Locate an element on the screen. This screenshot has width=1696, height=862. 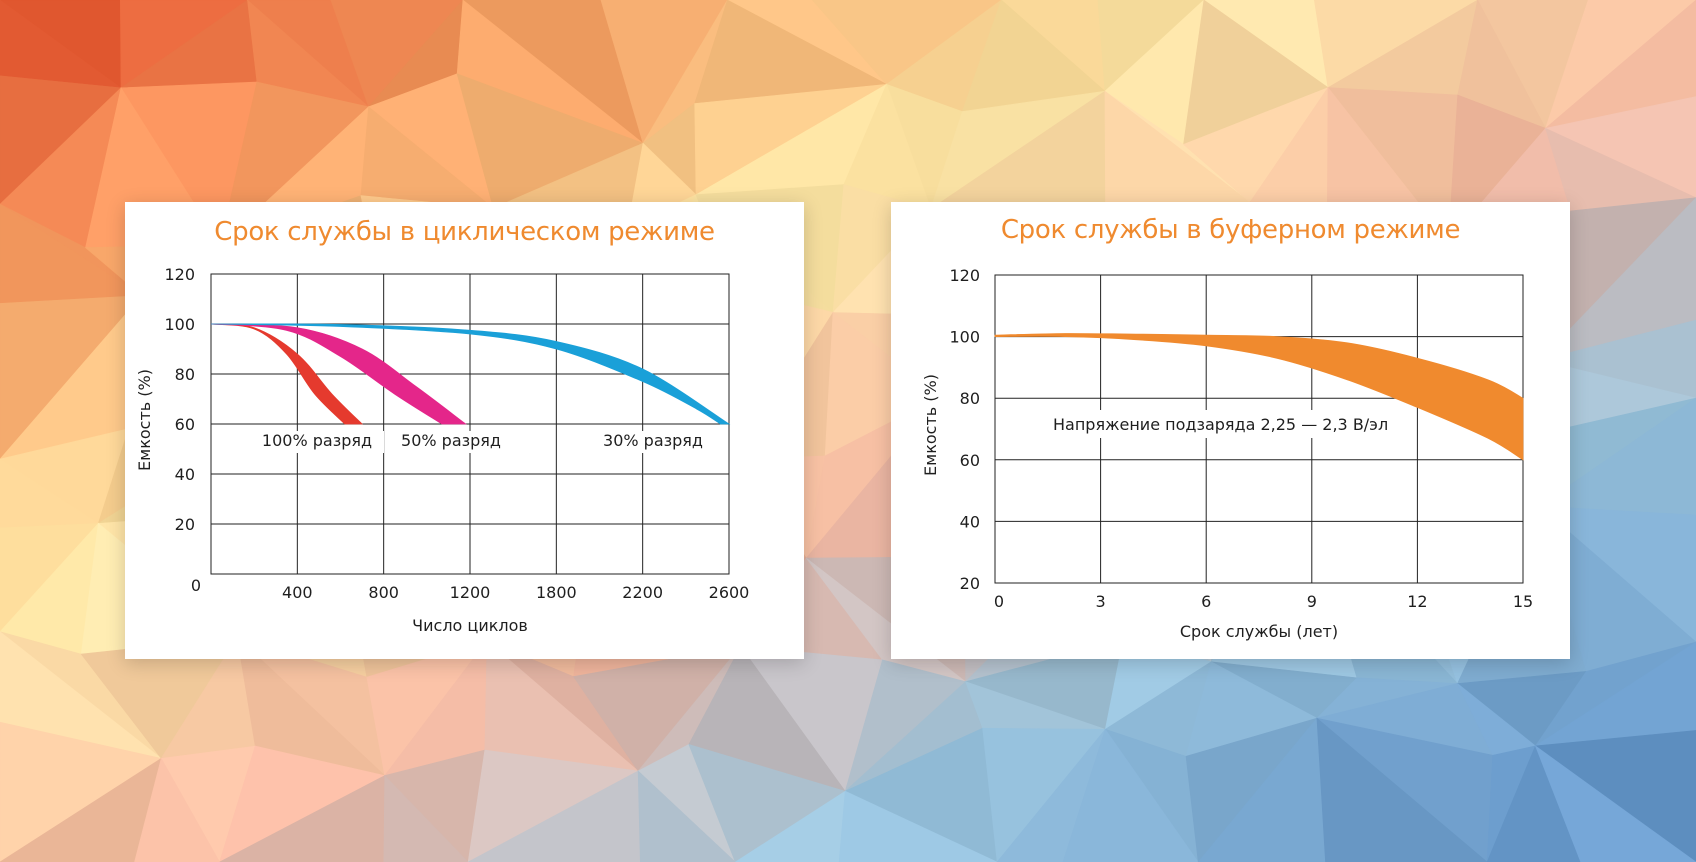
cyclic-y-tick-label: 20 is located at coordinates (185, 524).